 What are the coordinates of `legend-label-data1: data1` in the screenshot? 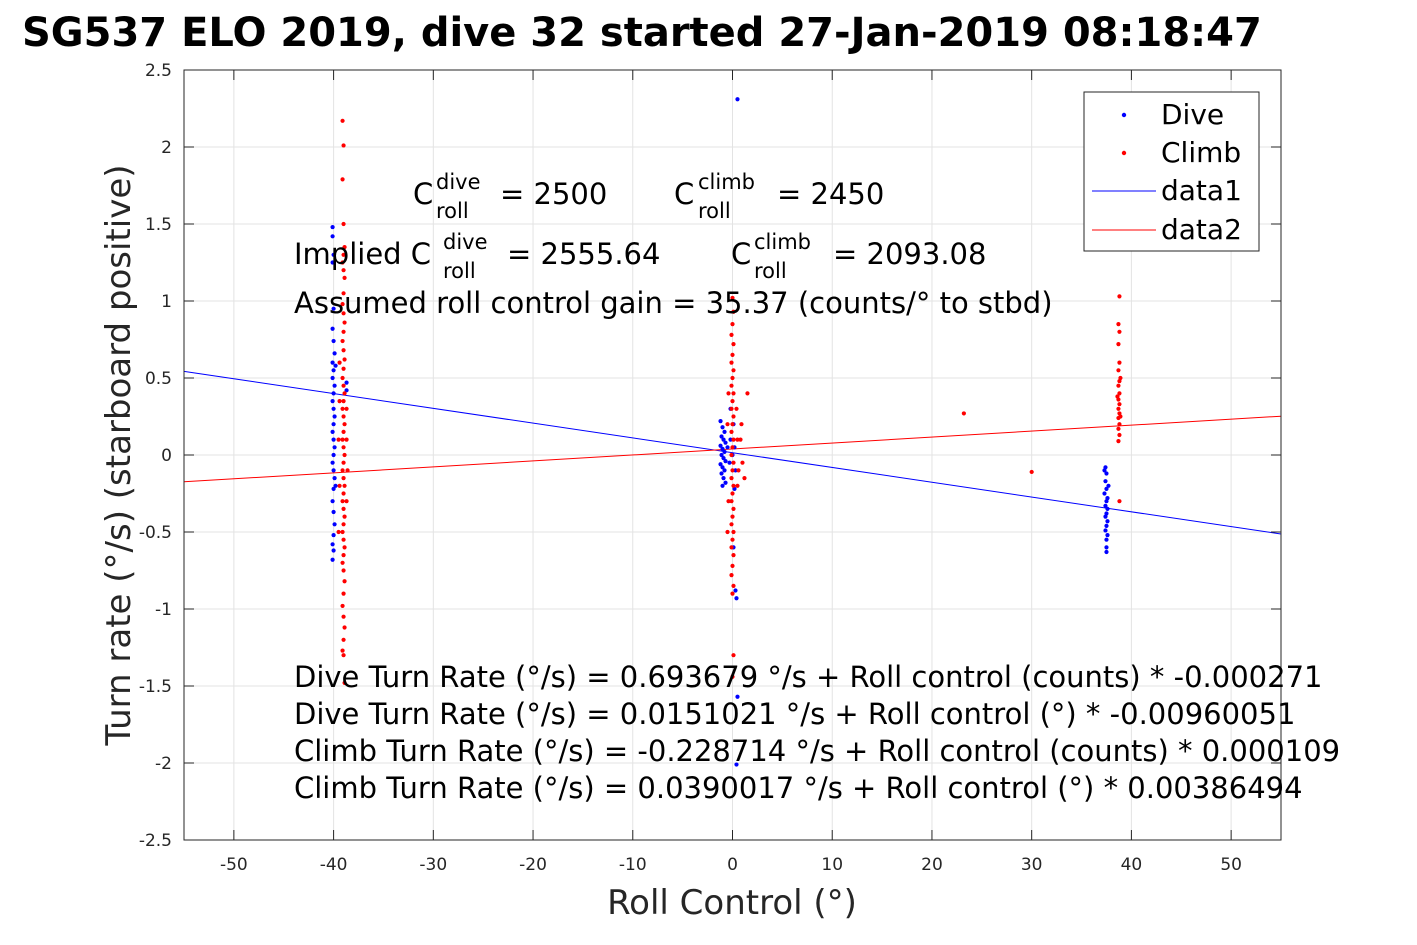 It's located at (1201, 190).